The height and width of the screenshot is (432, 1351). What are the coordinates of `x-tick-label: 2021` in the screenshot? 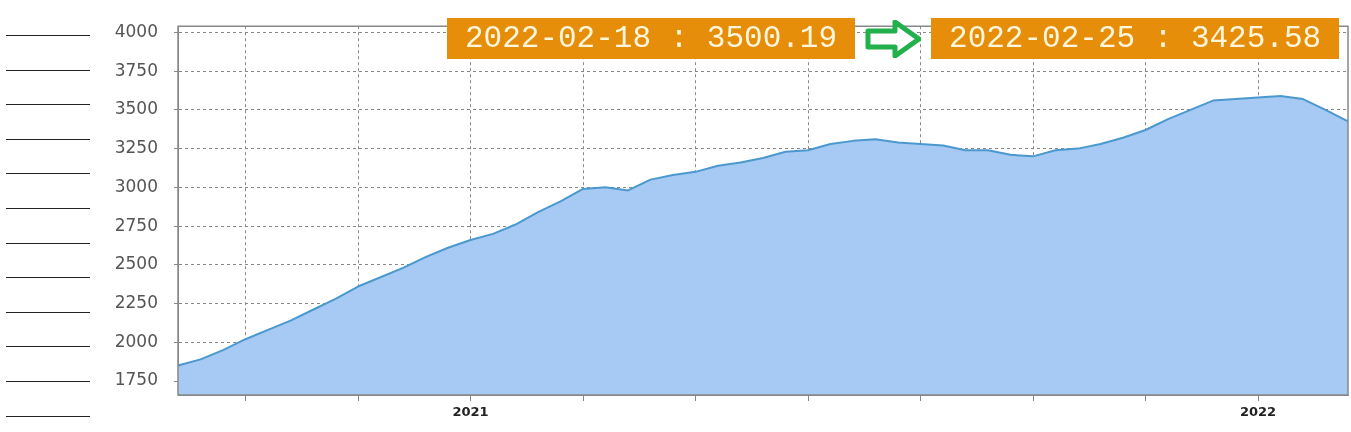 It's located at (470, 412).